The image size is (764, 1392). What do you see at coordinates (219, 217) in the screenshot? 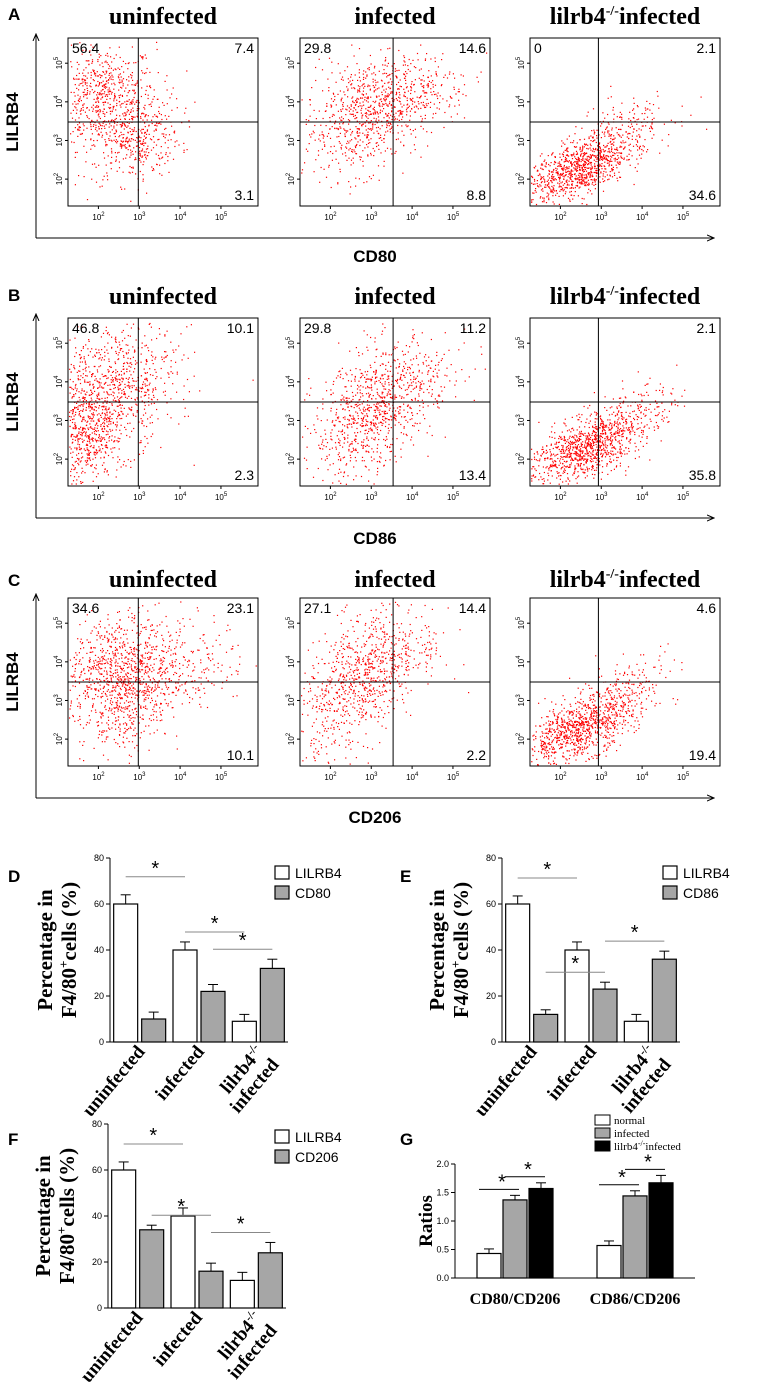
I see `x-tick-base: 10` at bounding box center [219, 217].